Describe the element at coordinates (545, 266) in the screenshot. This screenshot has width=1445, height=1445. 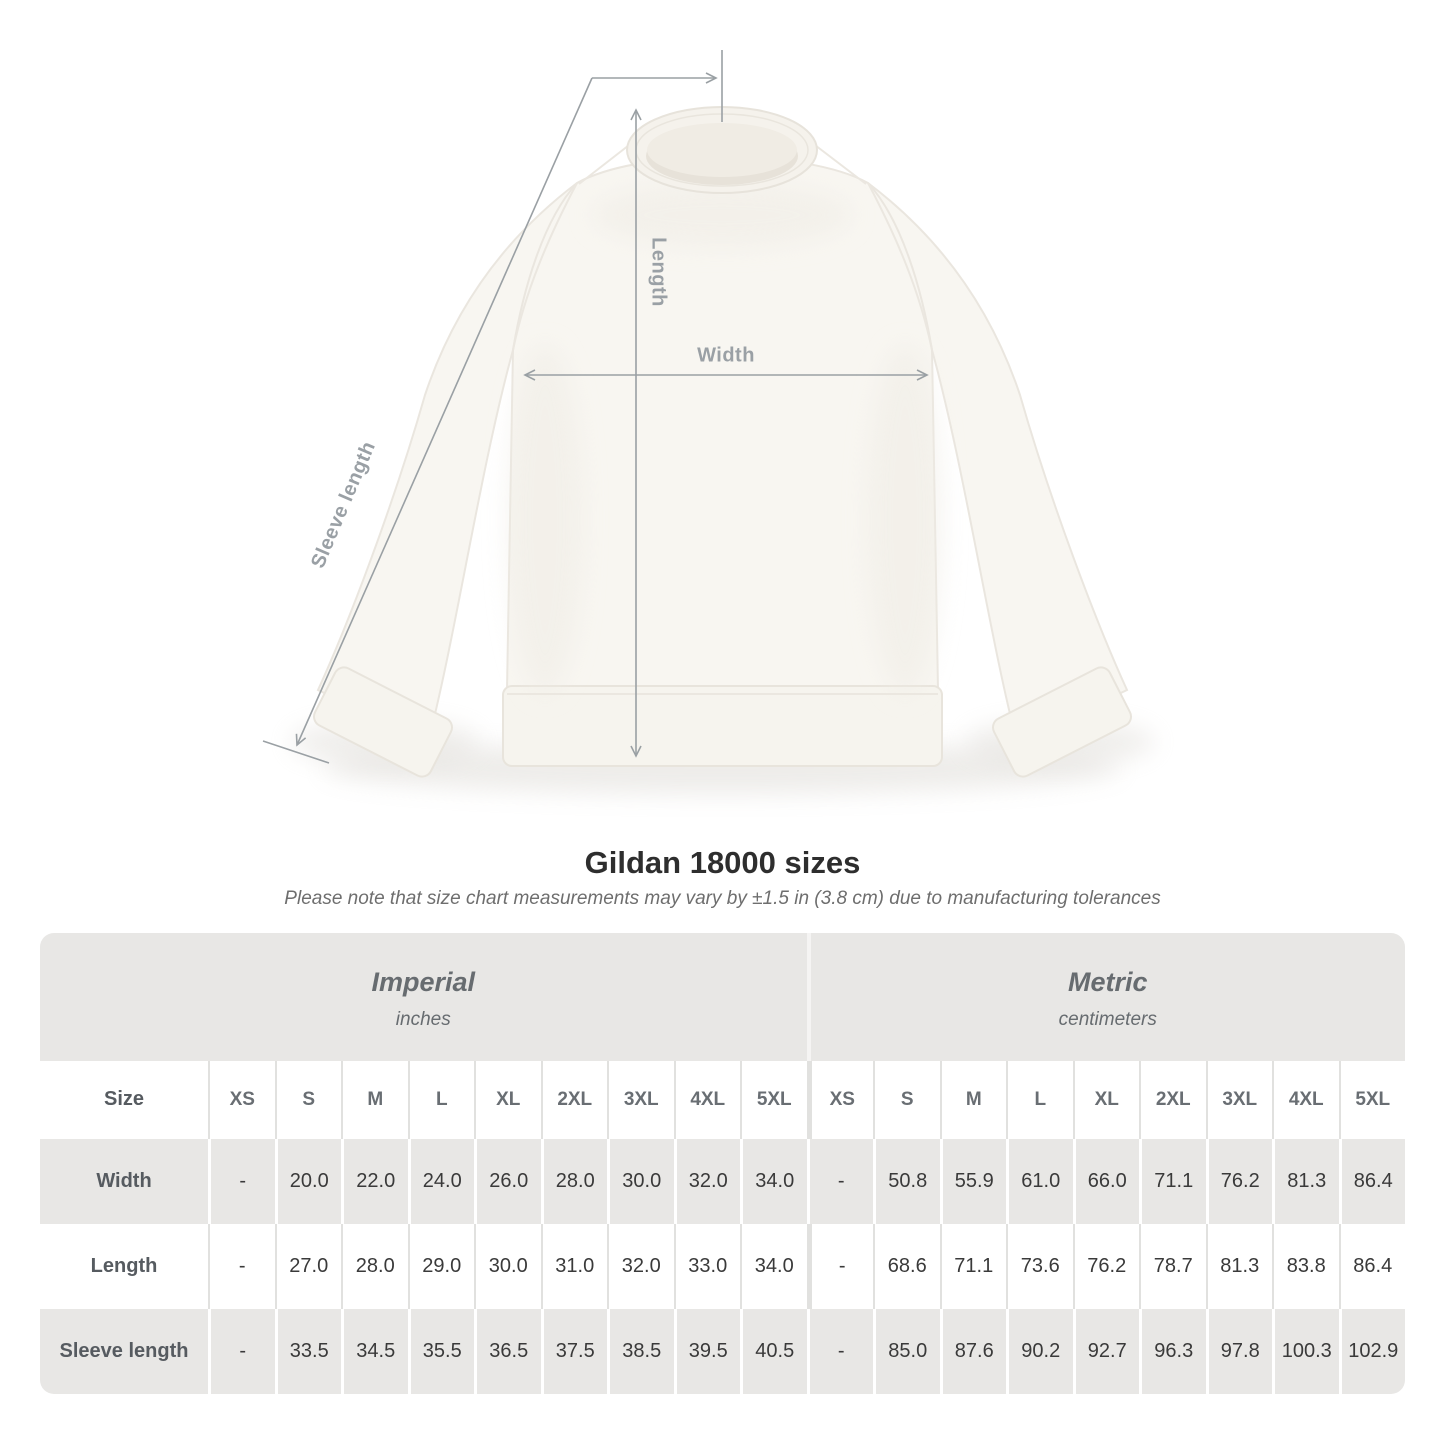
I see `armhole-seam-left` at that location.